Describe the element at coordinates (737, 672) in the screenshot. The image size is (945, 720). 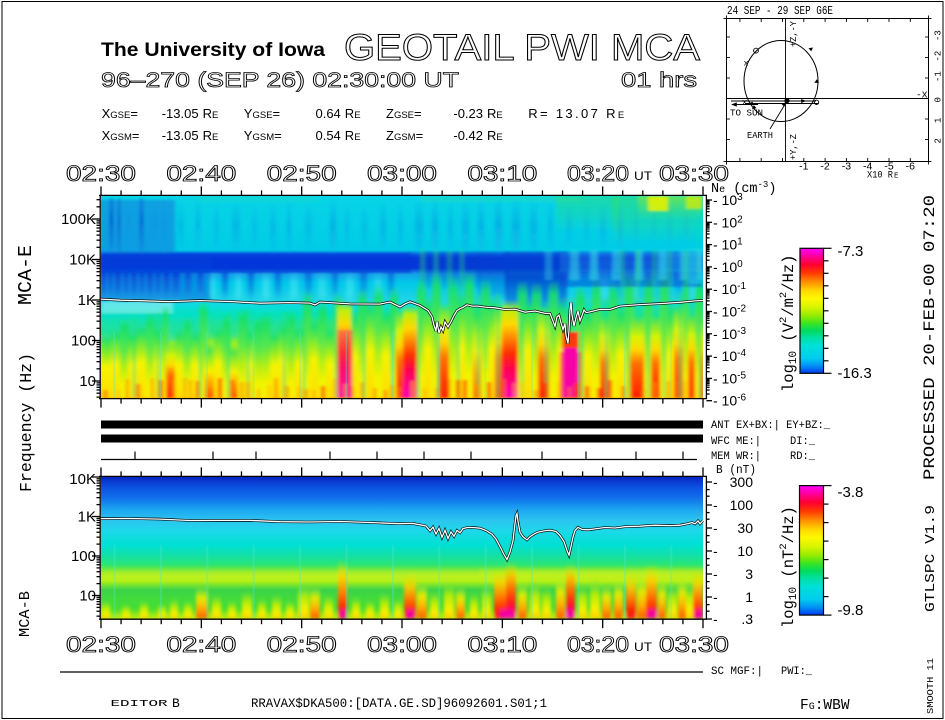
I see `svg-text: SC MGF:|` at that location.